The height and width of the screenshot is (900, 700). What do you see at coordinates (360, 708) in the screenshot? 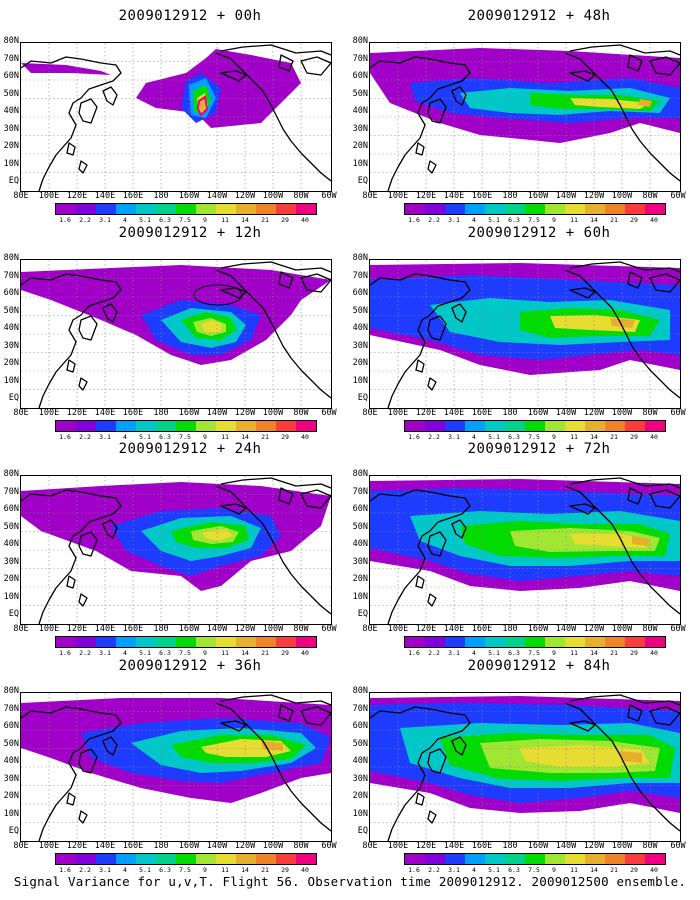
I see `latitude-label: 70N` at bounding box center [360, 708].